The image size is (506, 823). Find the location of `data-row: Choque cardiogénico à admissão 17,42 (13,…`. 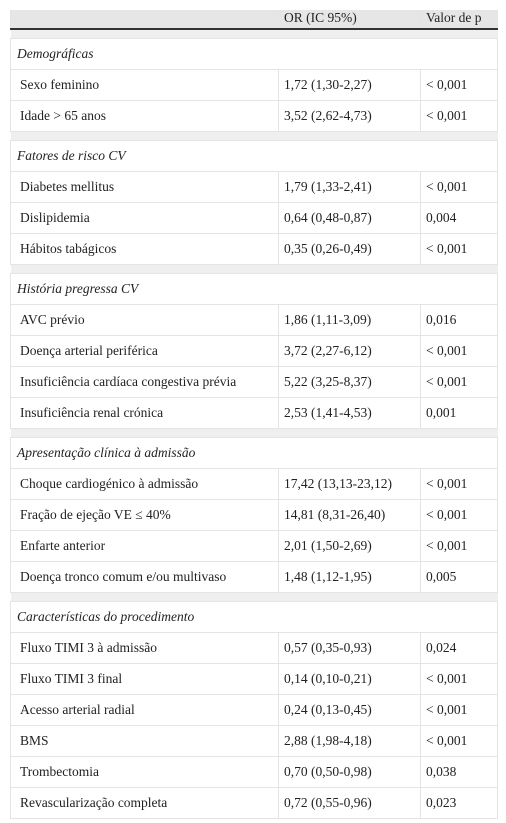

data-row: Choque cardiogénico à admissão 17,42 (13,… is located at coordinates (254, 484).